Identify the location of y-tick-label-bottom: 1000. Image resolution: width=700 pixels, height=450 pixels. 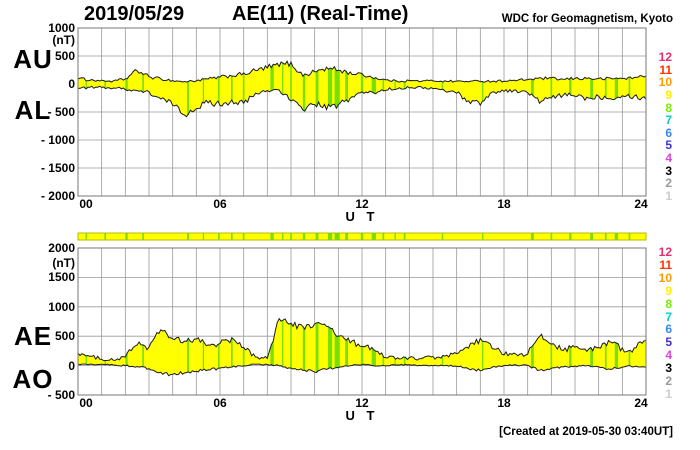
(61, 306).